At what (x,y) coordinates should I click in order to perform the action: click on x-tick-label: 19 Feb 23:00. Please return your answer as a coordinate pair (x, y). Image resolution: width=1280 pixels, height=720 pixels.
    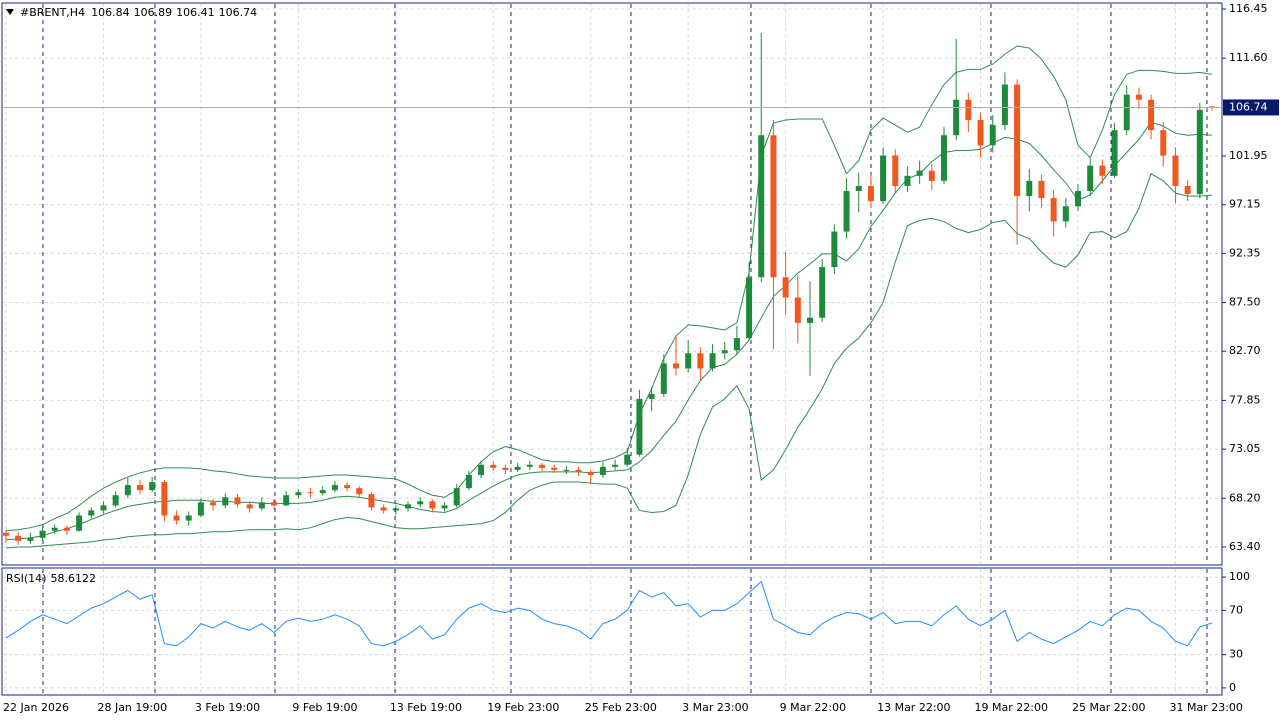
    Looking at the image, I should click on (523, 707).